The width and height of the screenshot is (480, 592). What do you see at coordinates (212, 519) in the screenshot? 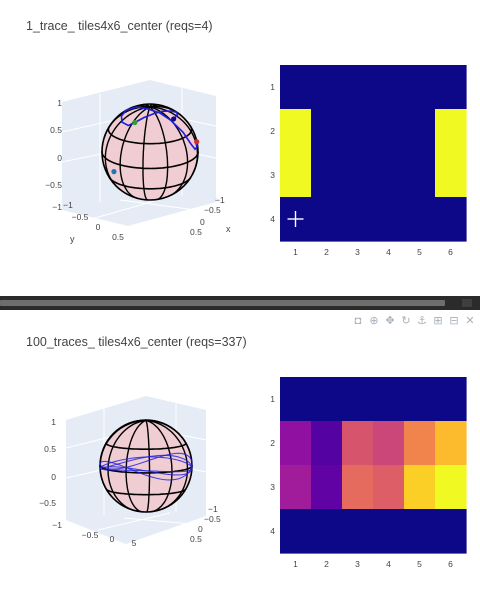
I see `x-tick-label: −0.5` at bounding box center [212, 519].